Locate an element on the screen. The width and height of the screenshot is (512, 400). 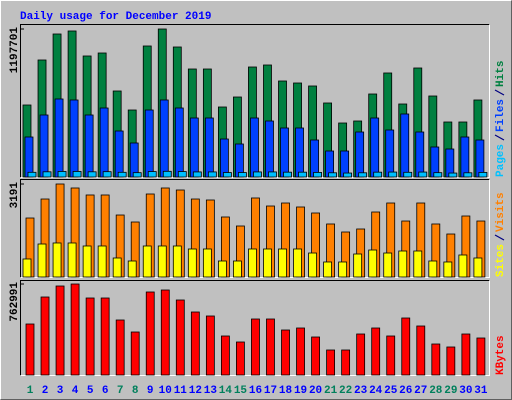
y-tick-label: 762991 is located at coordinates (15, 302).